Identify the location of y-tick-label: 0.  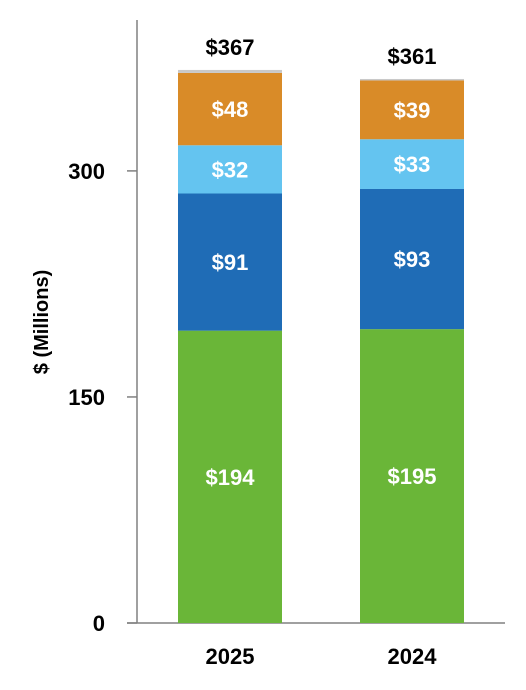
(99, 623).